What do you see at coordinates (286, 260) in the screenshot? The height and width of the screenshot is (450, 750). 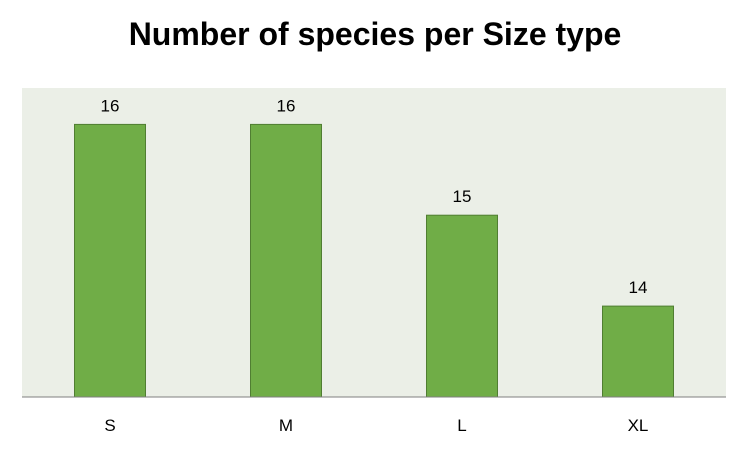 I see `bar-m` at bounding box center [286, 260].